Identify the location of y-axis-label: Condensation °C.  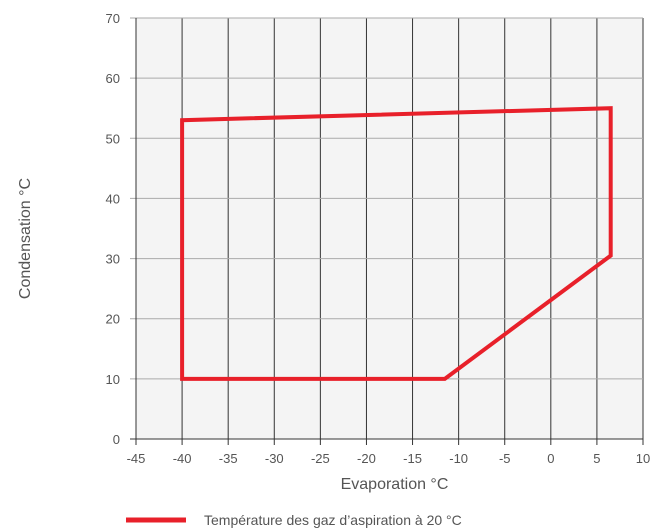
(25, 238).